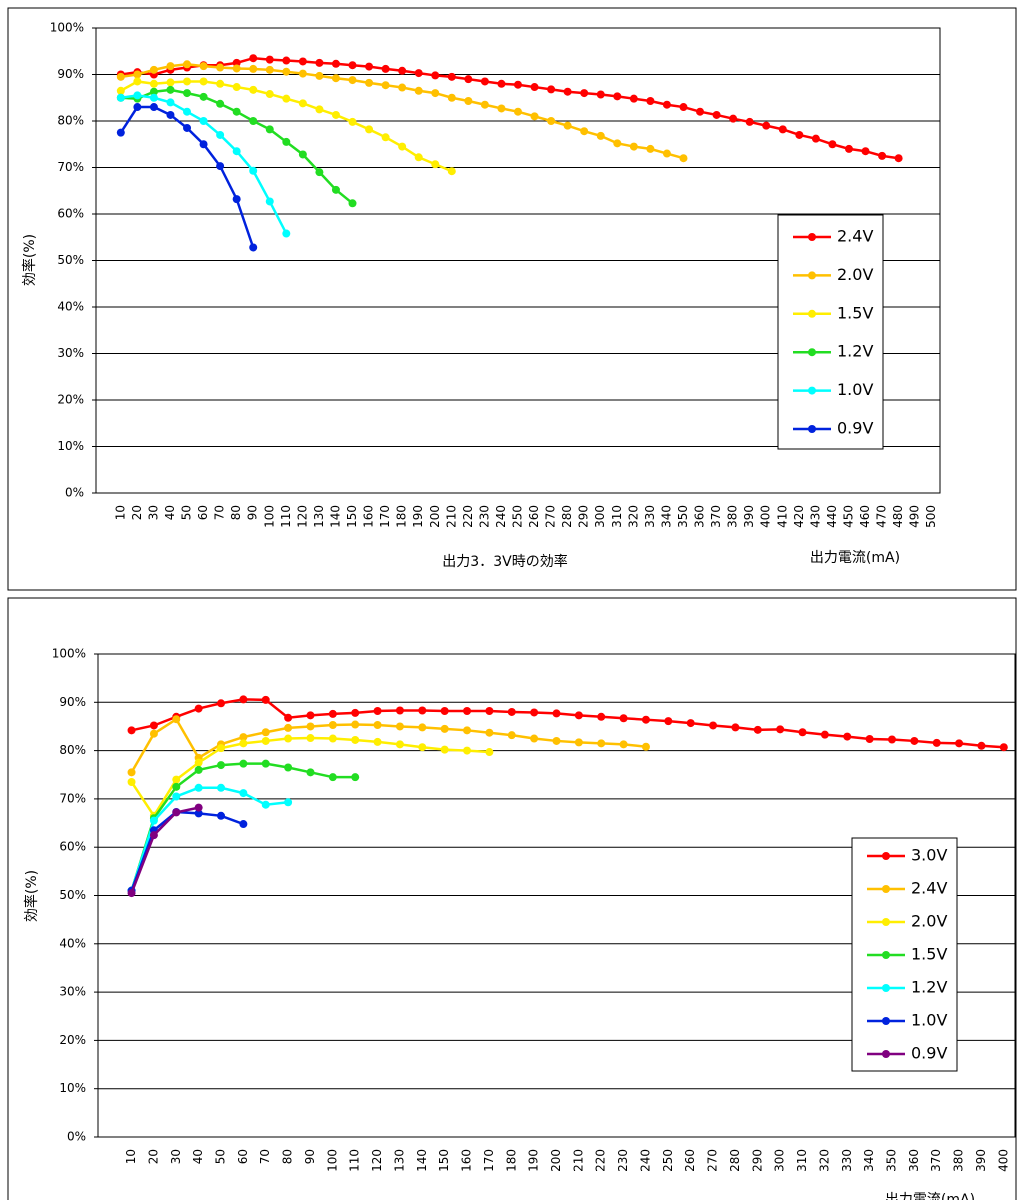 This screenshot has width=1024, height=1200. I want to click on series-line, so click(209, 839).